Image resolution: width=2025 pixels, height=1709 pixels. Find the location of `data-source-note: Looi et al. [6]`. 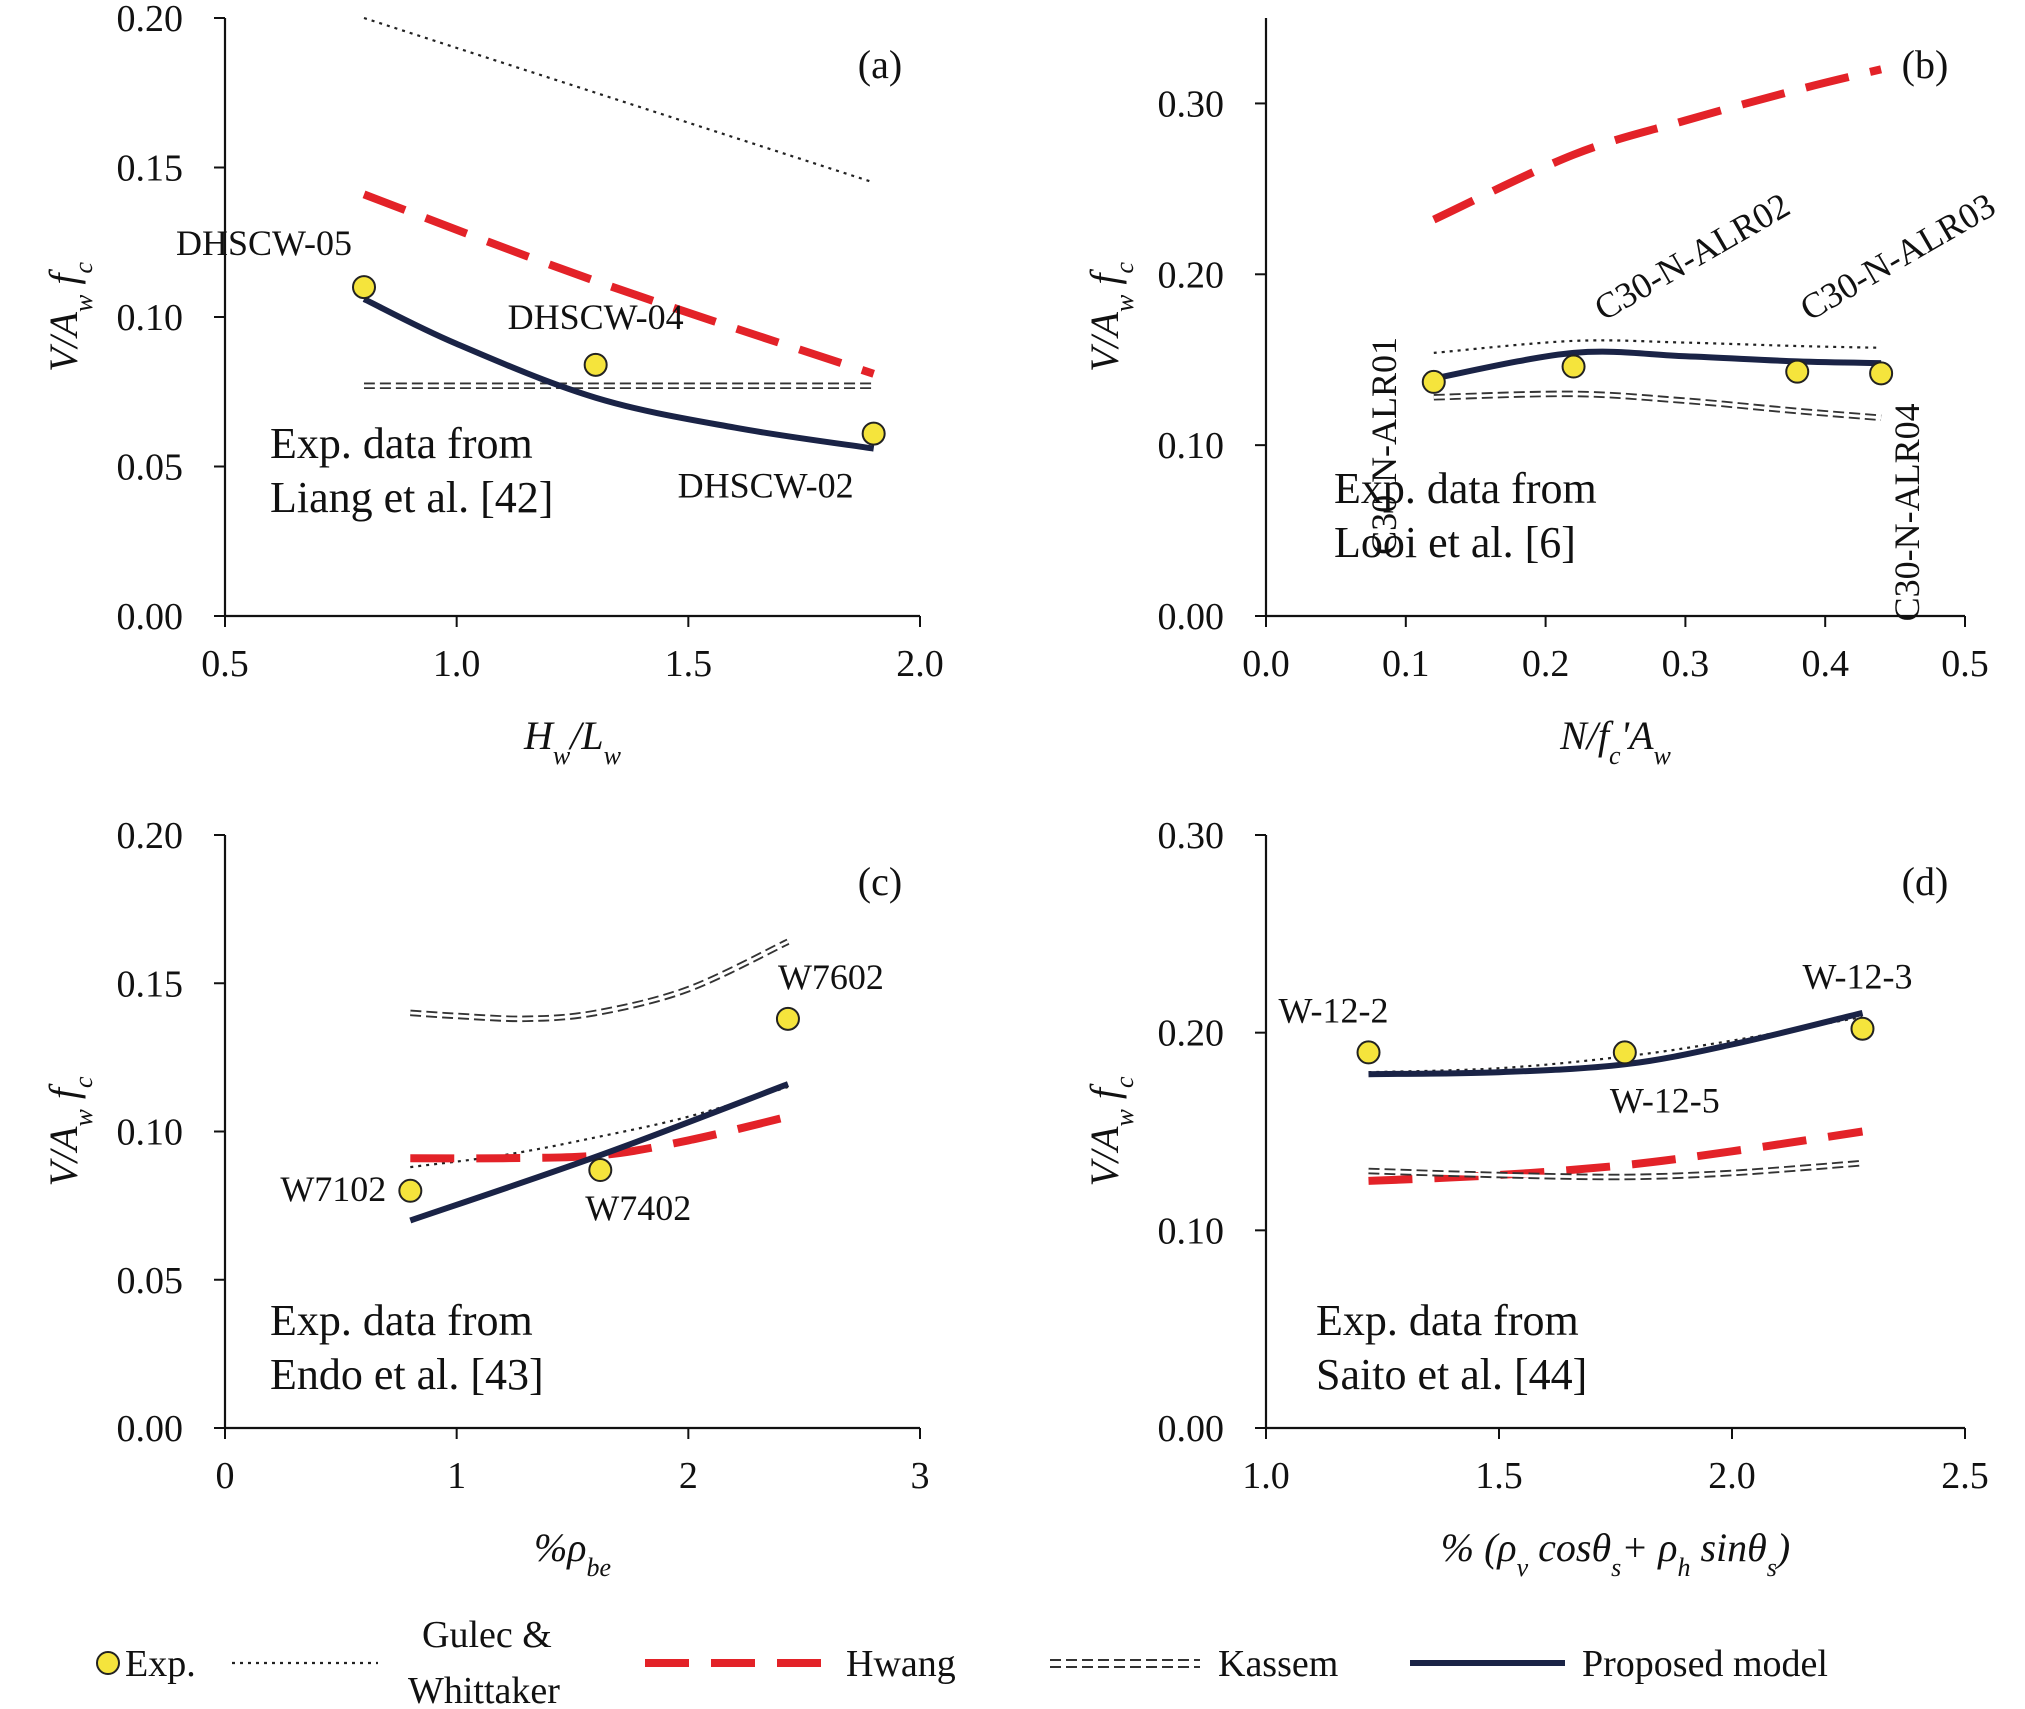

data-source-note: Looi et al. [6] is located at coordinates (1455, 542).